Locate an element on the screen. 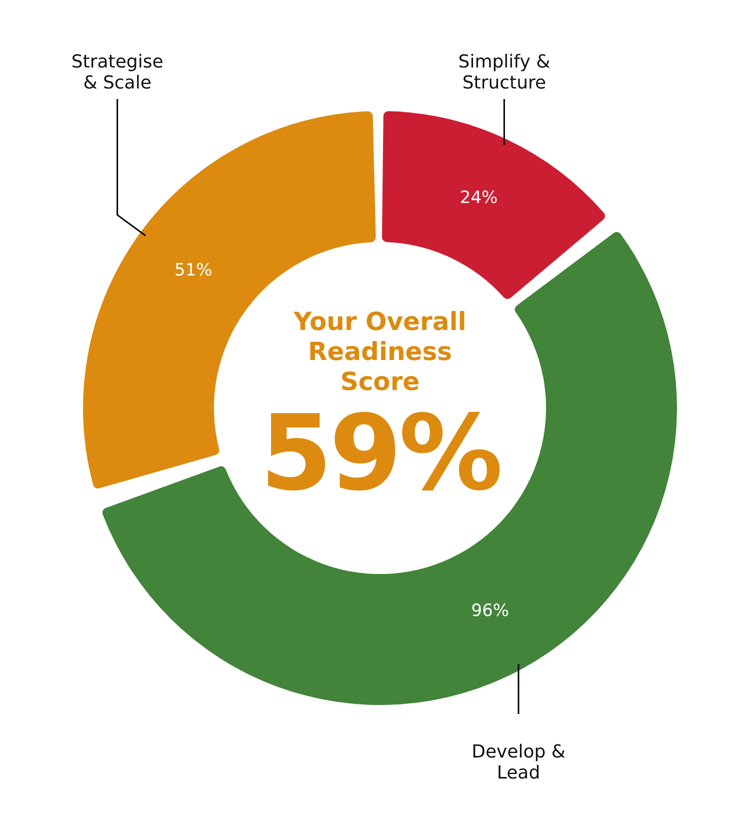 The height and width of the screenshot is (828, 753). data-label: 24% is located at coordinates (479, 198).